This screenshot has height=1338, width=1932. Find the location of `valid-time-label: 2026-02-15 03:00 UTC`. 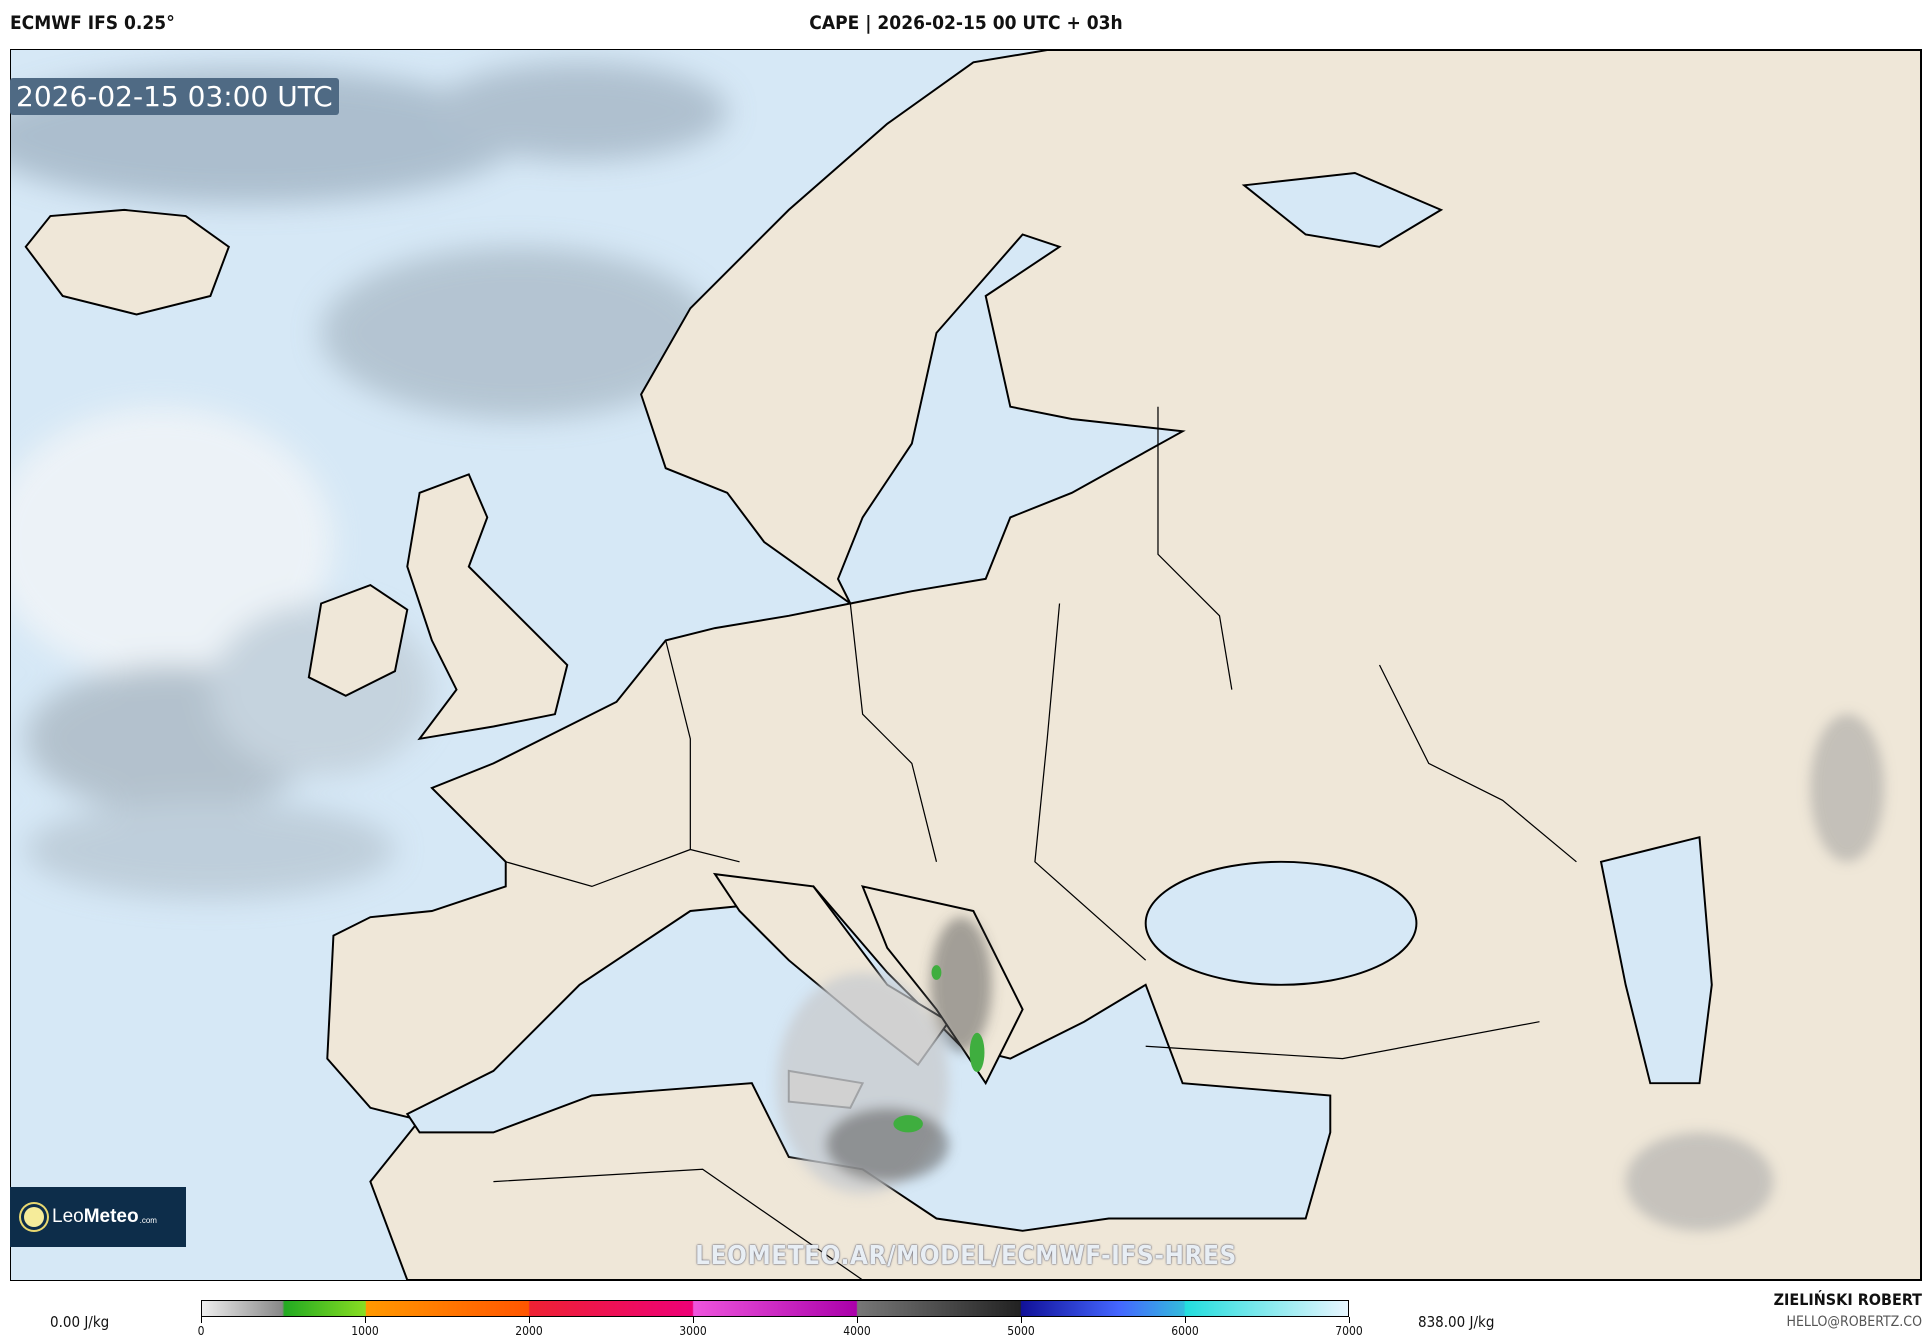

valid-time-label: 2026-02-15 03:00 UTC is located at coordinates (174, 96).